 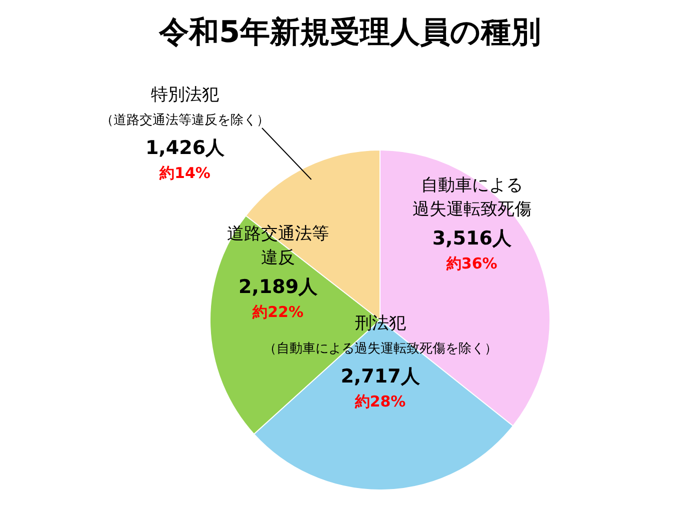 What do you see at coordinates (184, 173) in the screenshot?
I see `text: 約14%` at bounding box center [184, 173].